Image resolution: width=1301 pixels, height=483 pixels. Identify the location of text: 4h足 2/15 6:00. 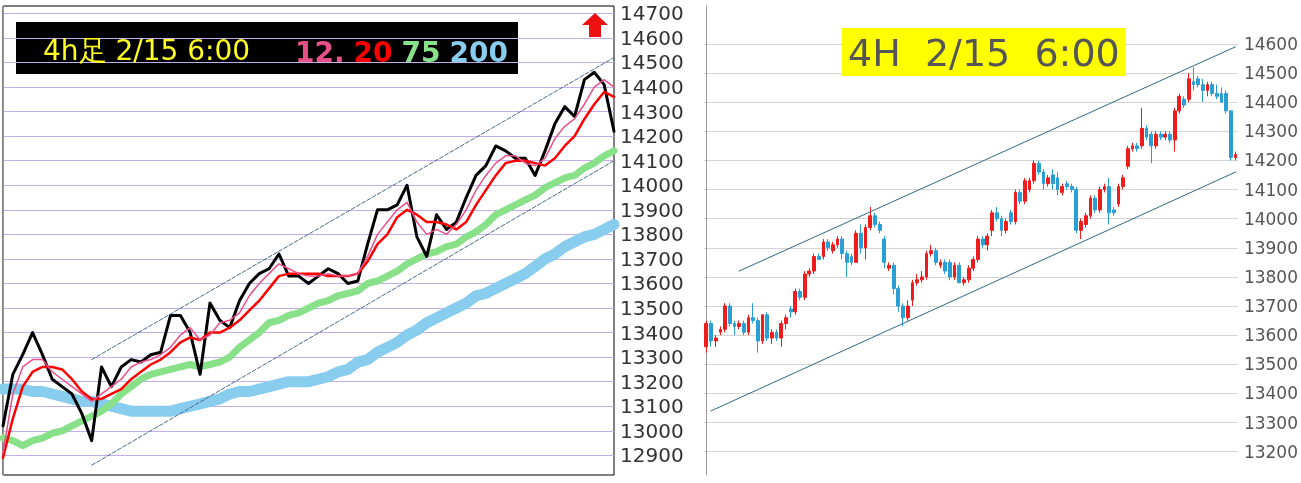
(147, 50).